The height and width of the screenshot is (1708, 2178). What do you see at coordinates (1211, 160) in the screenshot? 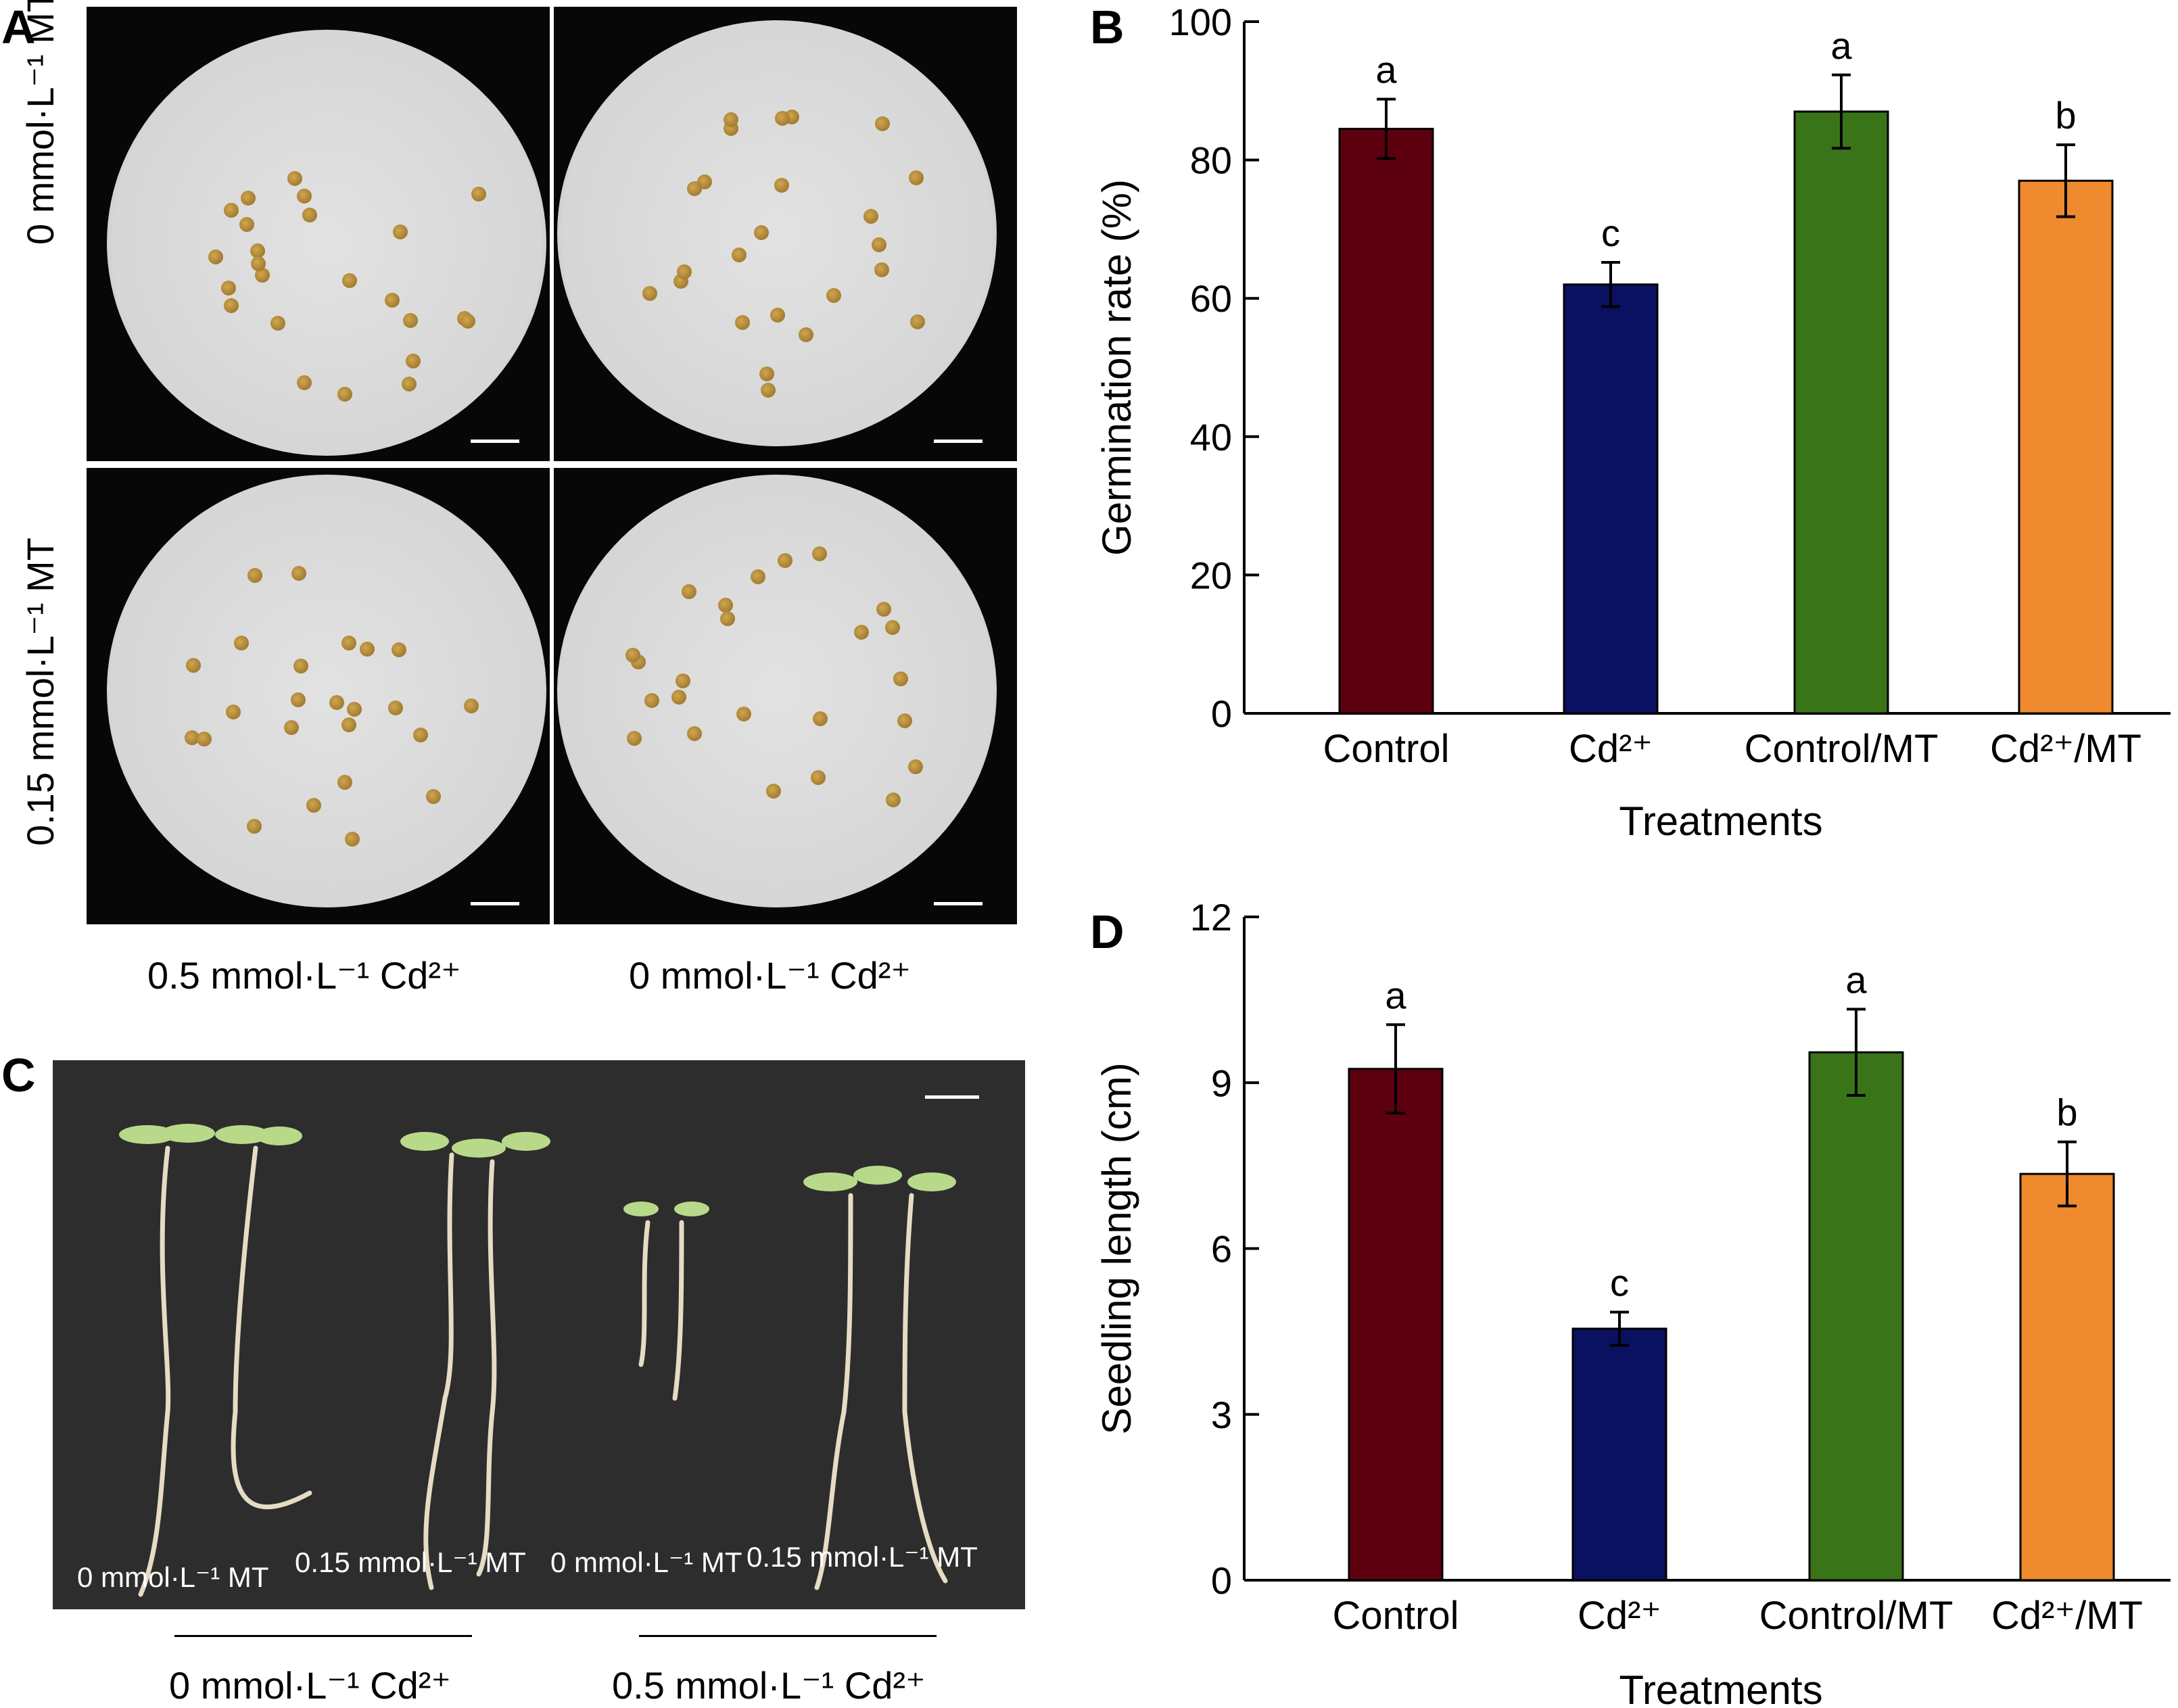
I see `y-tick-label: 80` at bounding box center [1211, 160].